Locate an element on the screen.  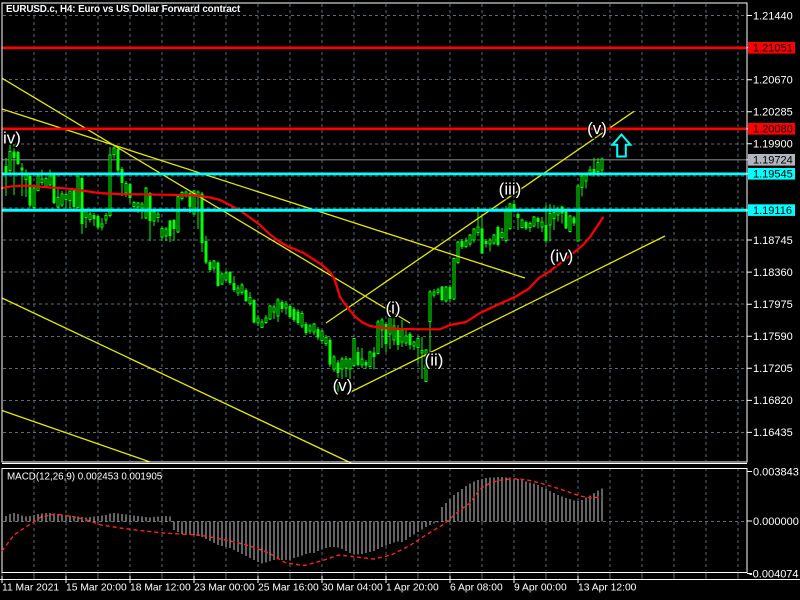
svg-text: 18 Mar 12:00 is located at coordinates (160, 588).